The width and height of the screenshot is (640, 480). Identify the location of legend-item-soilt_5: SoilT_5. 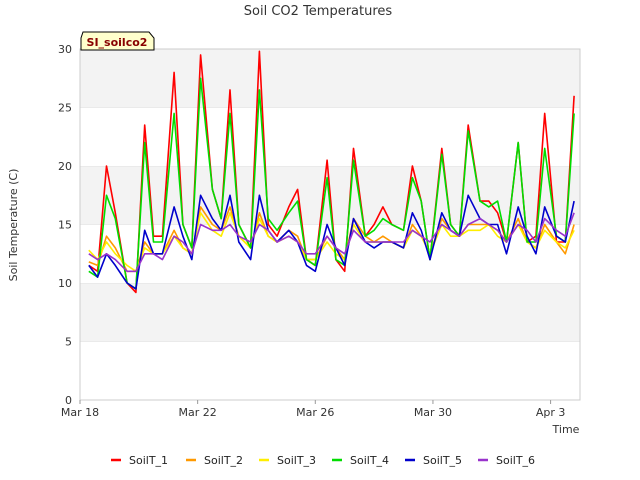
(433, 460).